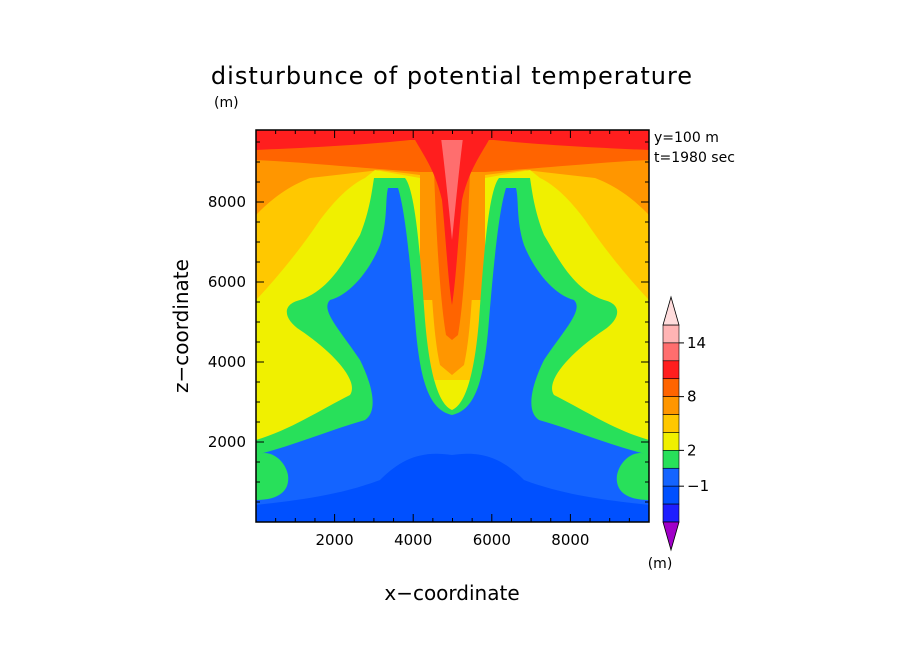 Image resolution: width=904 pixels, height=654 pixels. I want to click on colorbar, so click(671, 423).